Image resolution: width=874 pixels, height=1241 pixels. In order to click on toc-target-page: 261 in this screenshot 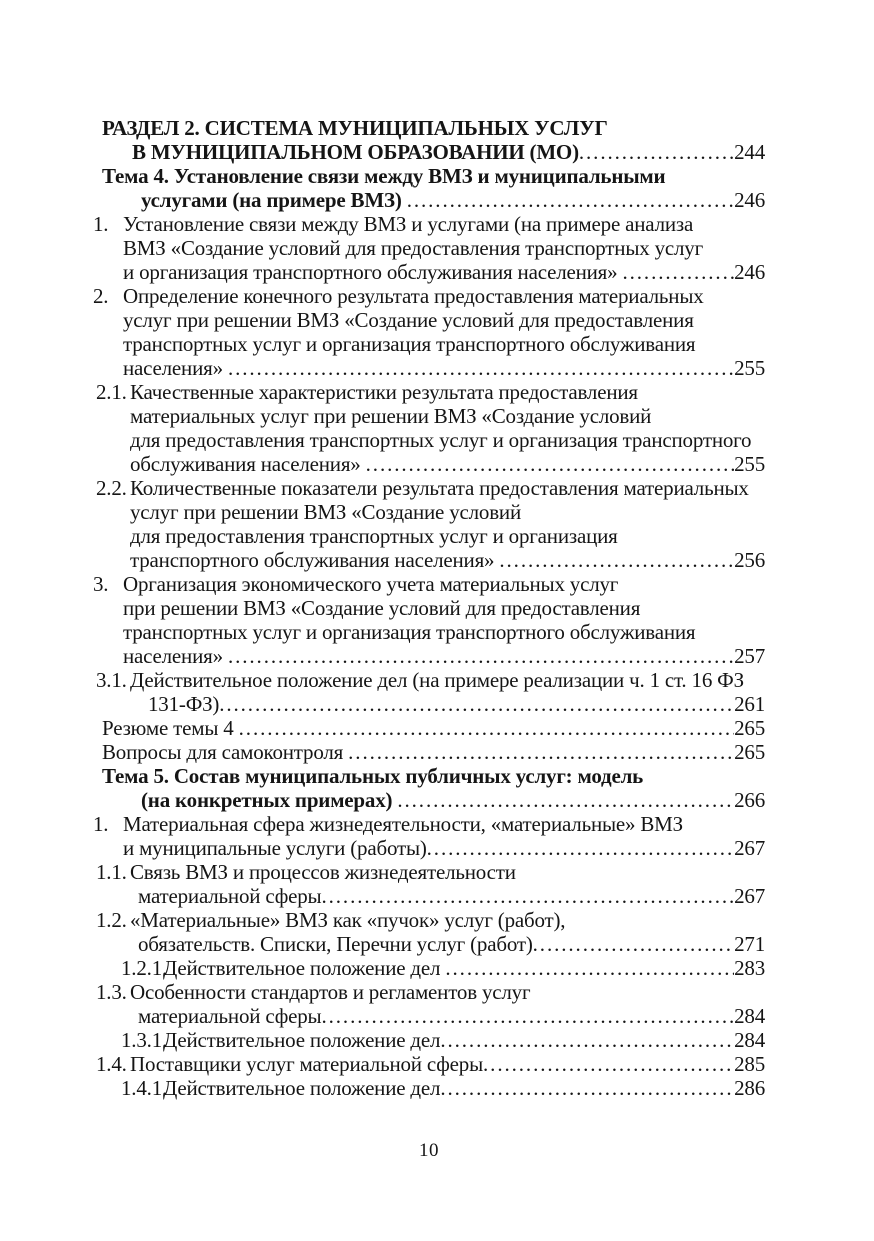, I will do `click(749, 704)`.